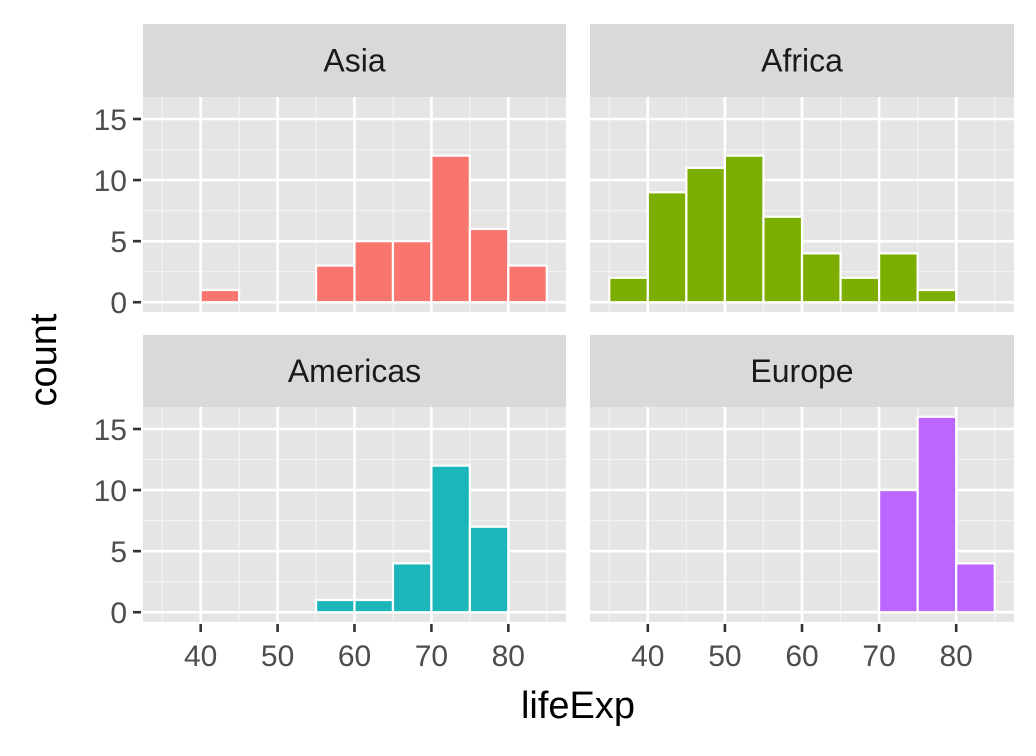 The height and width of the screenshot is (756, 1036). I want to click on strip-label-europe: Europe, so click(801, 371).